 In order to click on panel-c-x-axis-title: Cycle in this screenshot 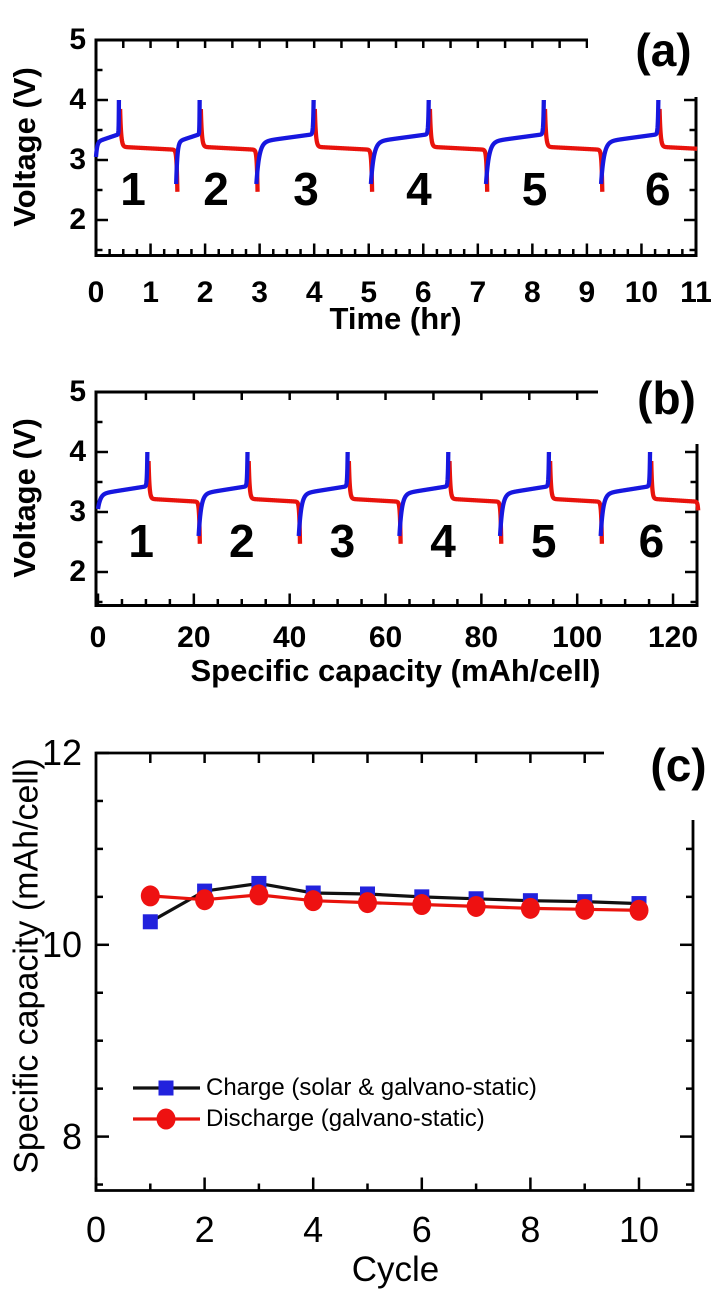, I will do `click(395, 1269)`.